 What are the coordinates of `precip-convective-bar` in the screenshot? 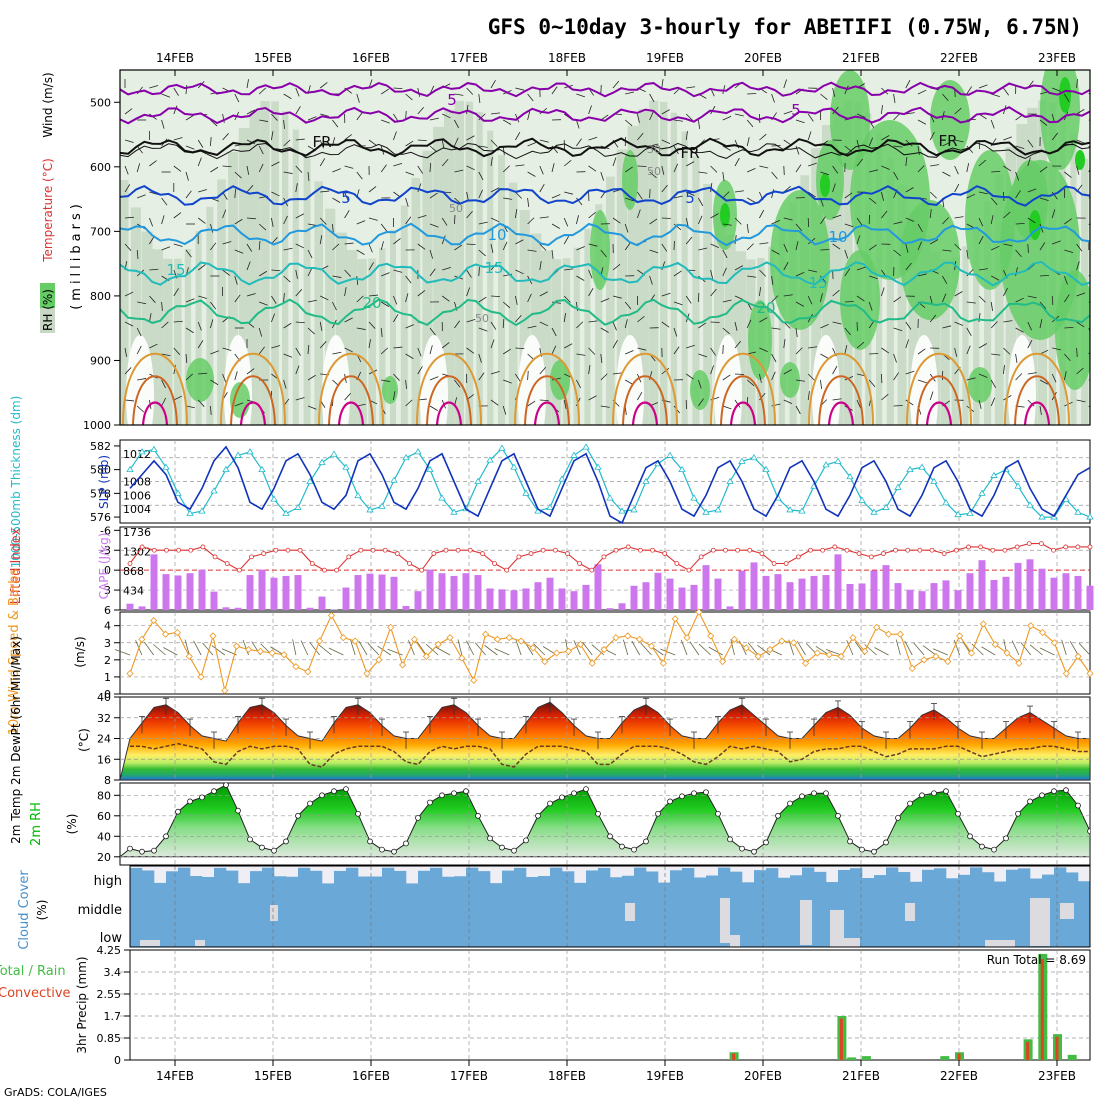 It's located at (1057, 1048).